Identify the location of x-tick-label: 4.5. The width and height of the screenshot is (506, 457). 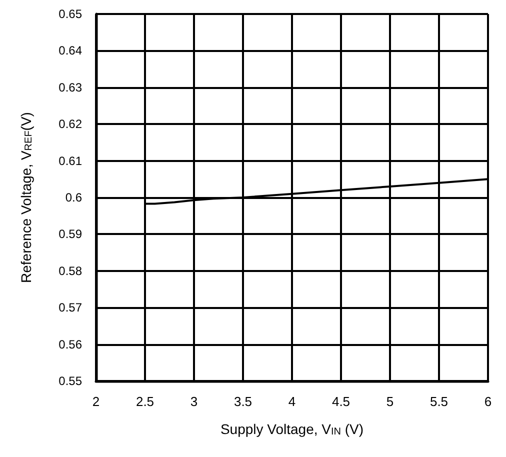
(341, 401).